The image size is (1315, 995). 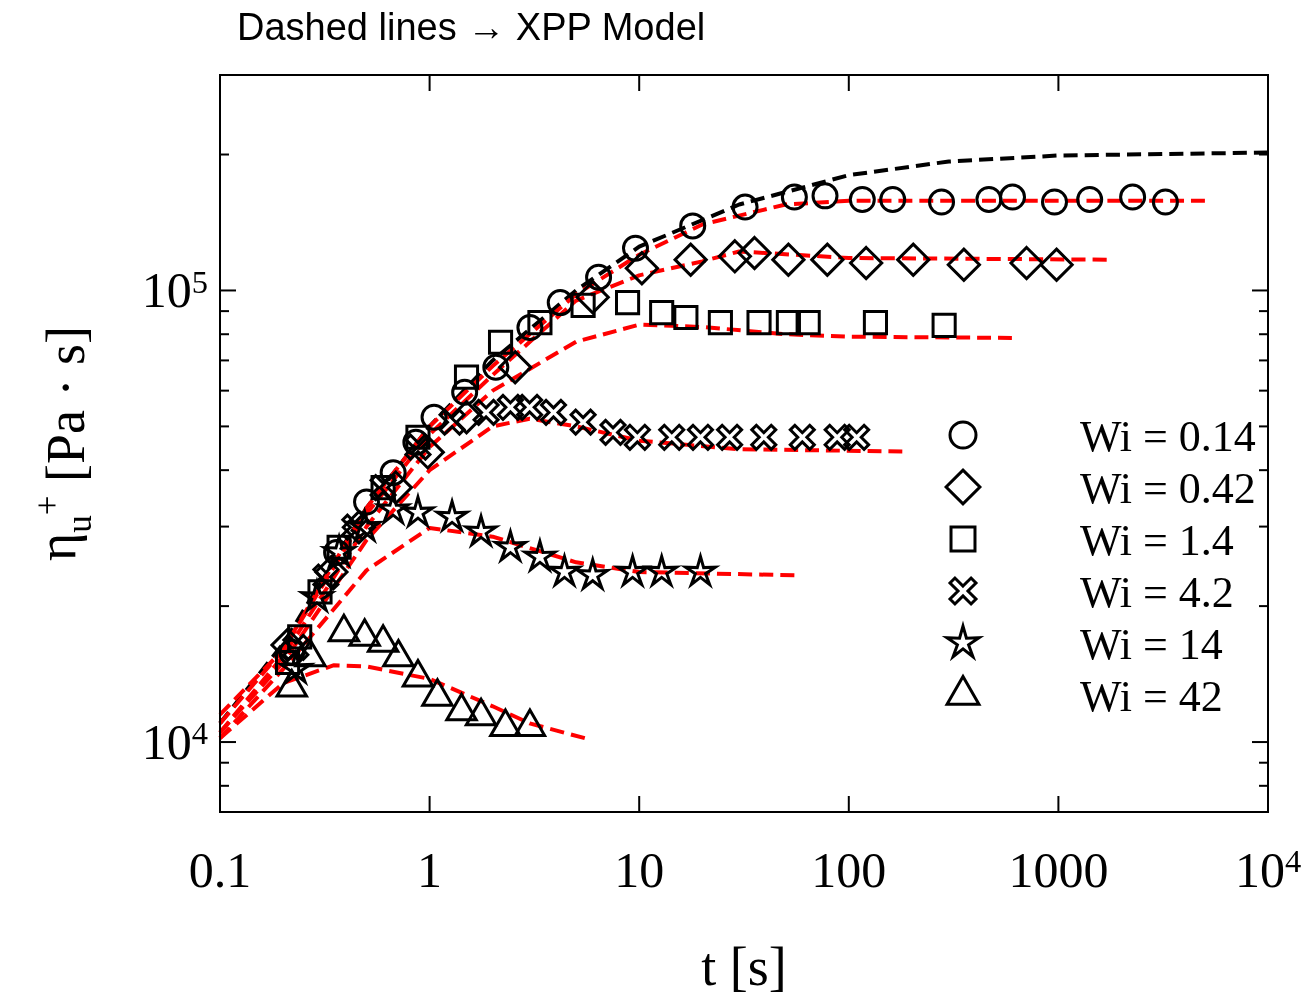 I want to click on x-tick-label: 1000, so click(x=1058, y=870).